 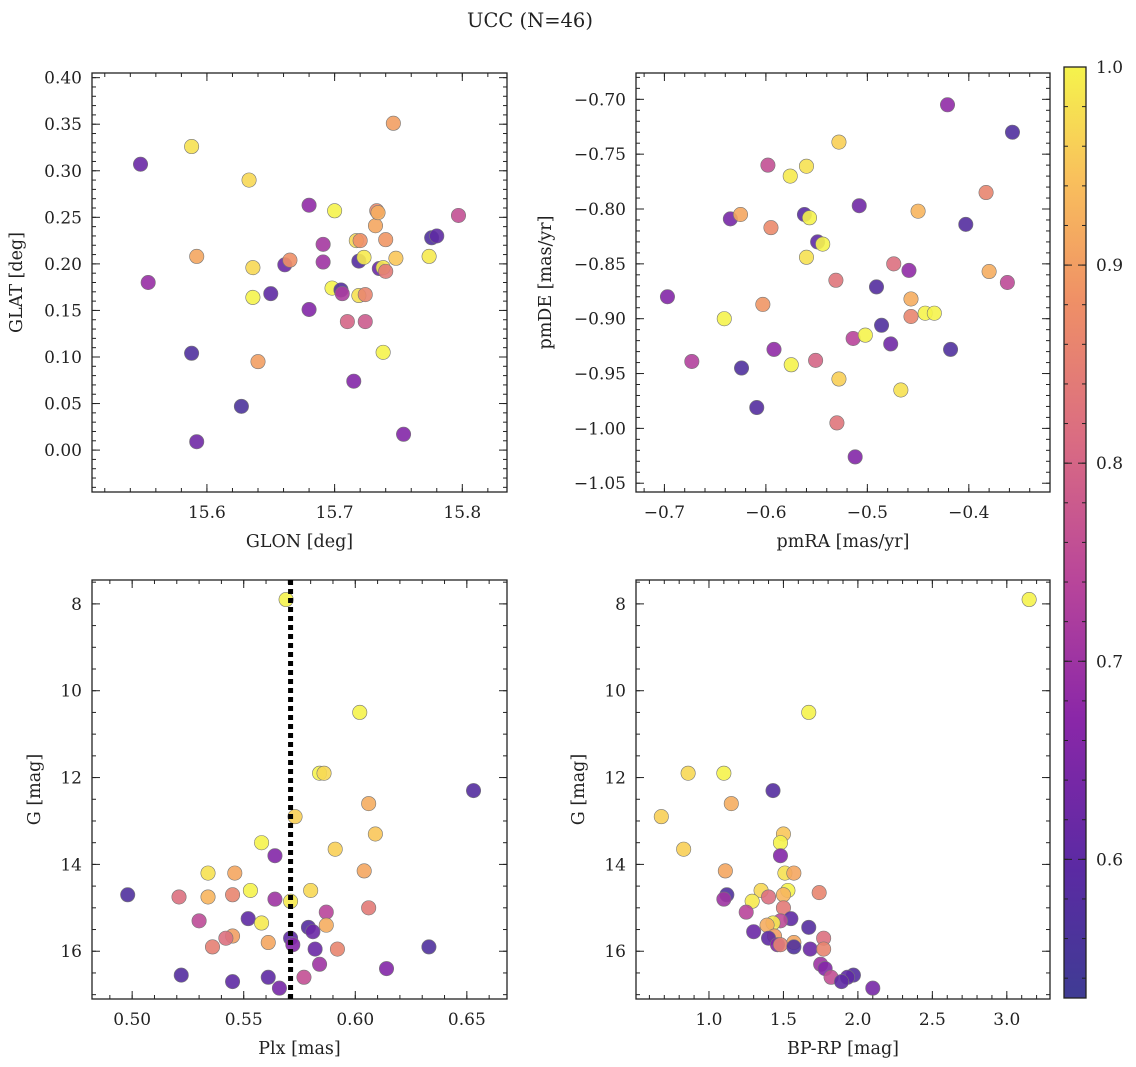 I want to click on x-tick-label: 0.50, so click(x=132, y=1020).